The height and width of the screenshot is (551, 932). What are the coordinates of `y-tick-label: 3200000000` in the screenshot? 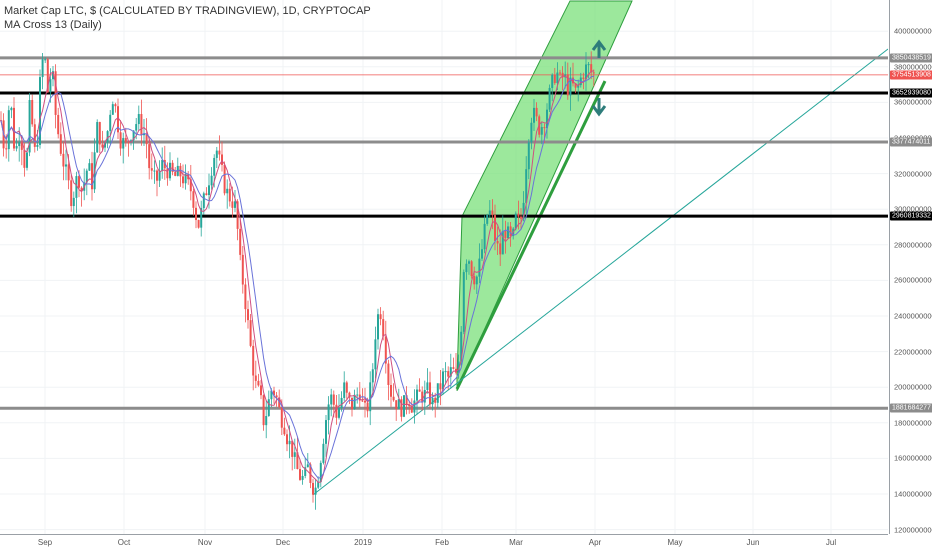 It's located at (913, 174).